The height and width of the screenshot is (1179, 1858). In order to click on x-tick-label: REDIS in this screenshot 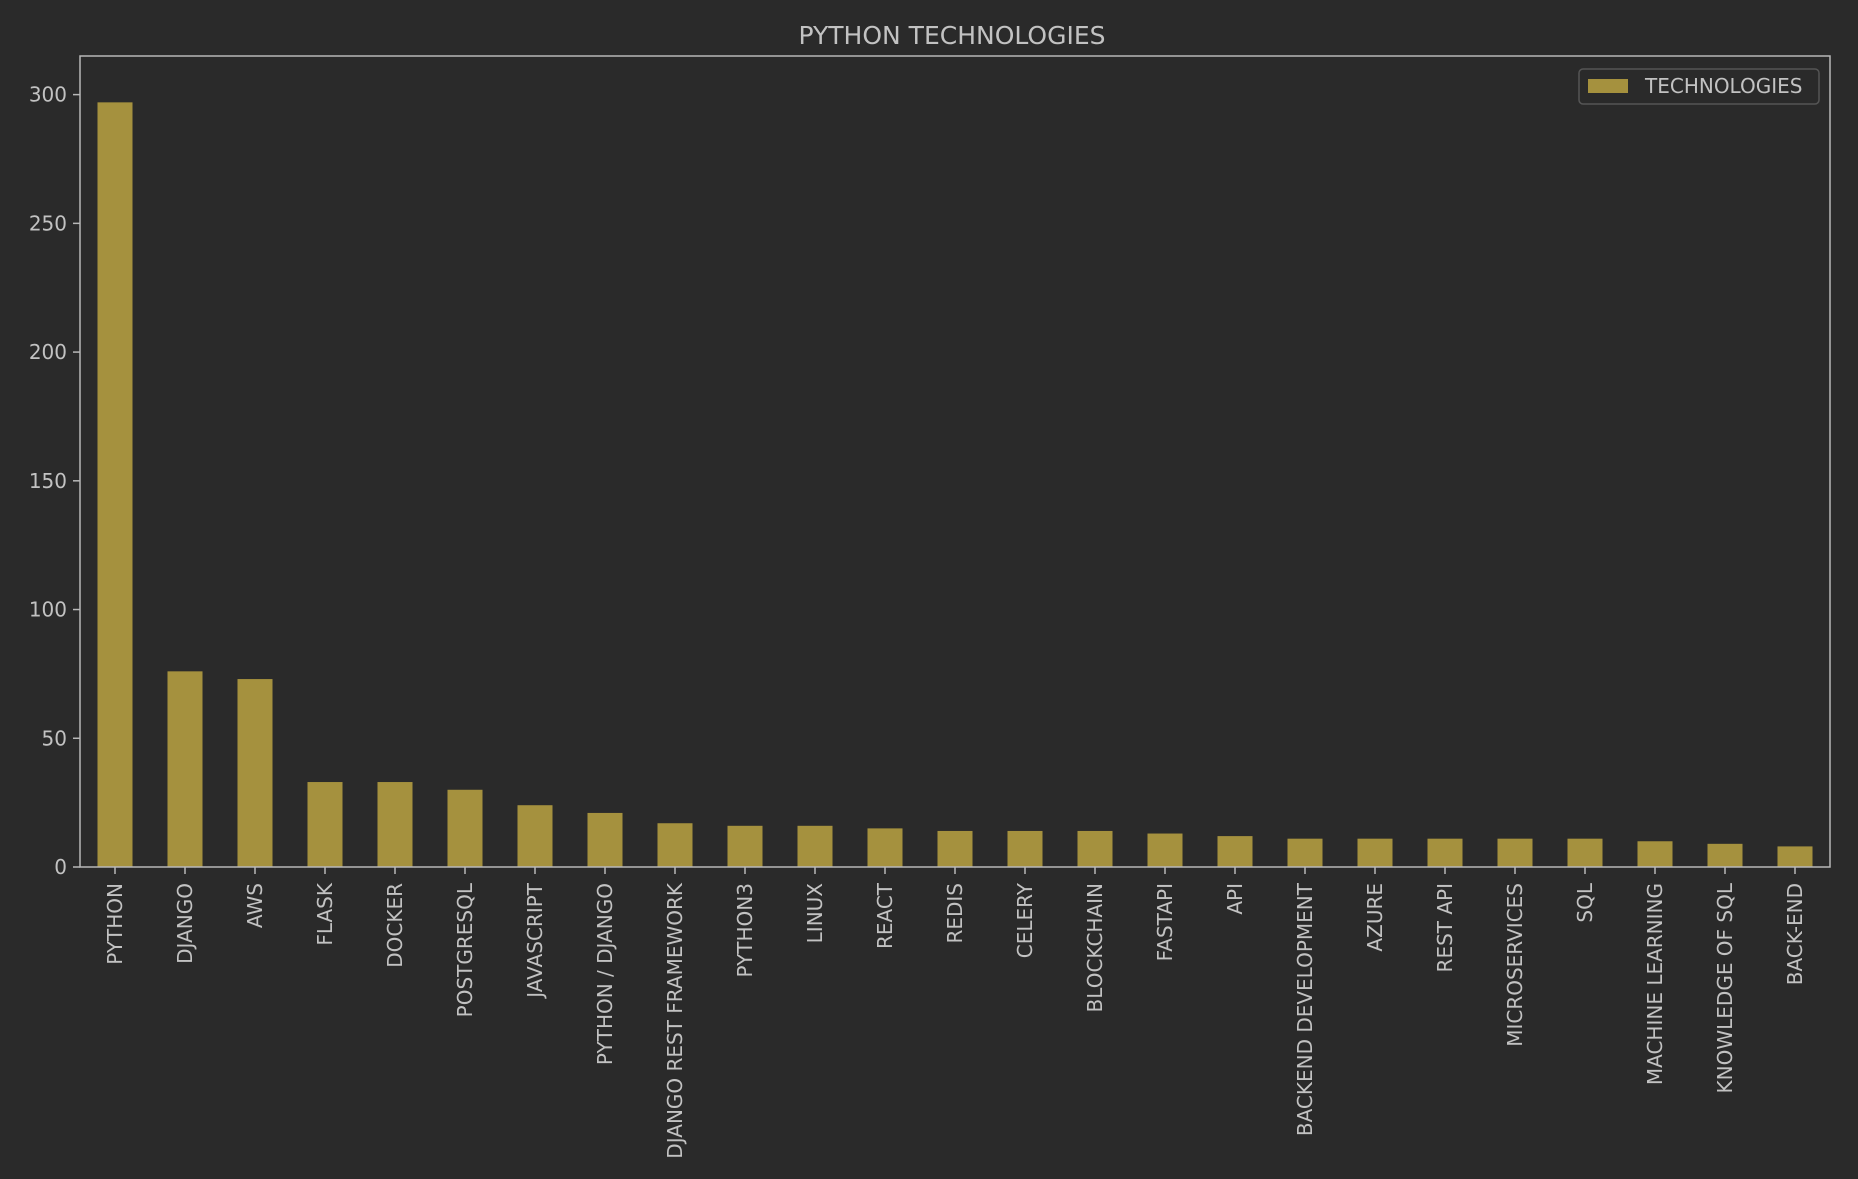, I will do `click(955, 913)`.